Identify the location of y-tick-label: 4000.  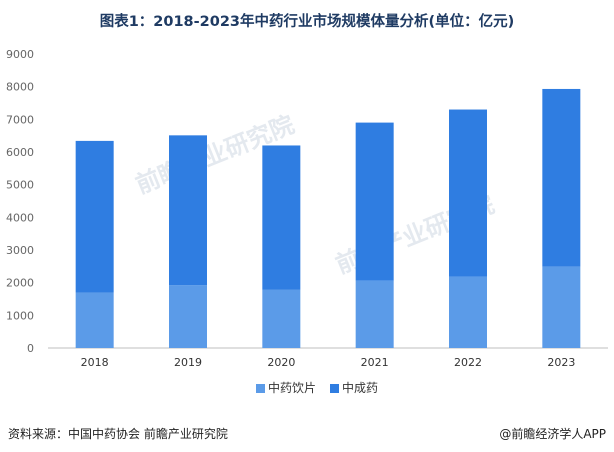
(20, 217).